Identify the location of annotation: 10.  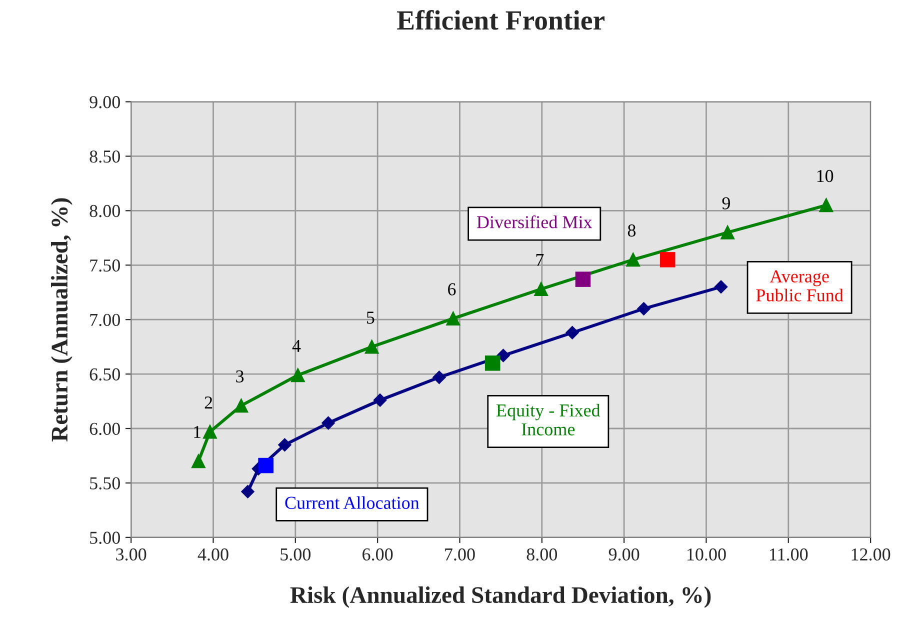
(825, 176).